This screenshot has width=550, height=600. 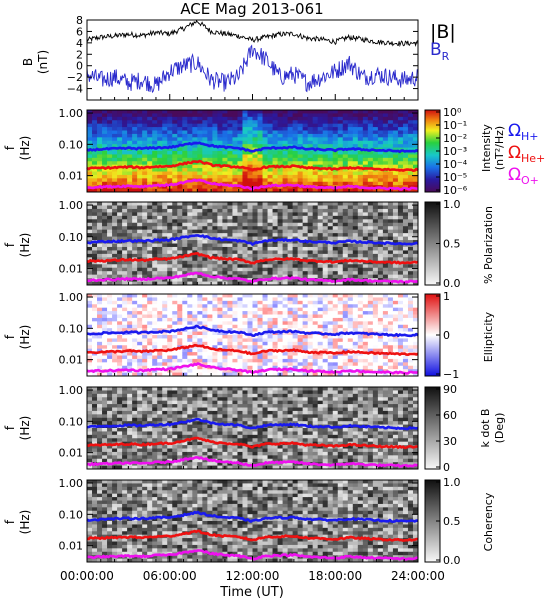 I want to click on colorbar-label-polarization: % Polarization, so click(x=488, y=245).